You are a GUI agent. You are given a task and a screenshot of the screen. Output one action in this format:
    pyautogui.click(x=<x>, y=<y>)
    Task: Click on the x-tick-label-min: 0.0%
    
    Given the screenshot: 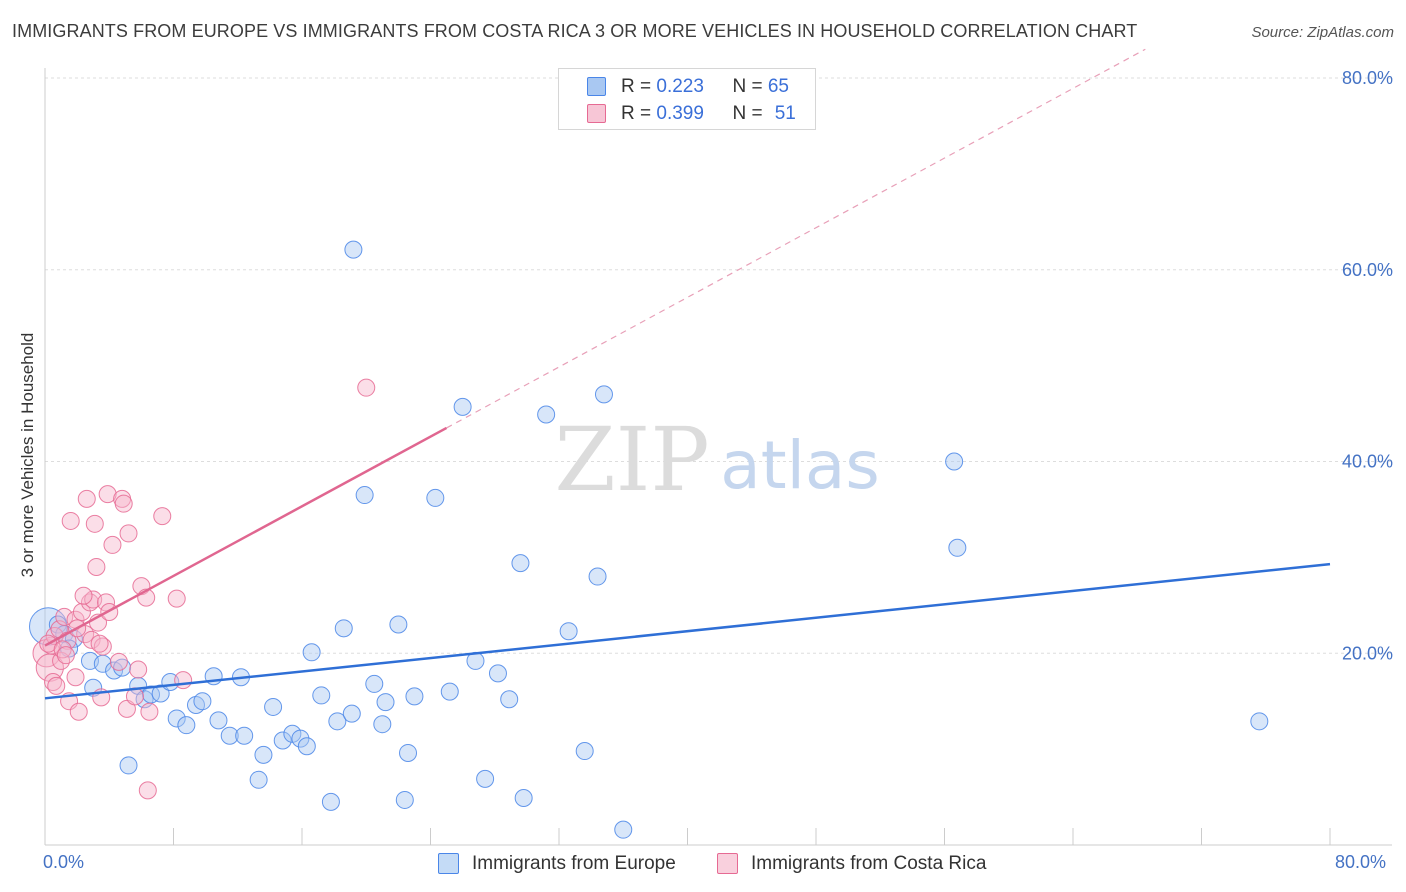 What is the action you would take?
    pyautogui.click(x=64, y=862)
    